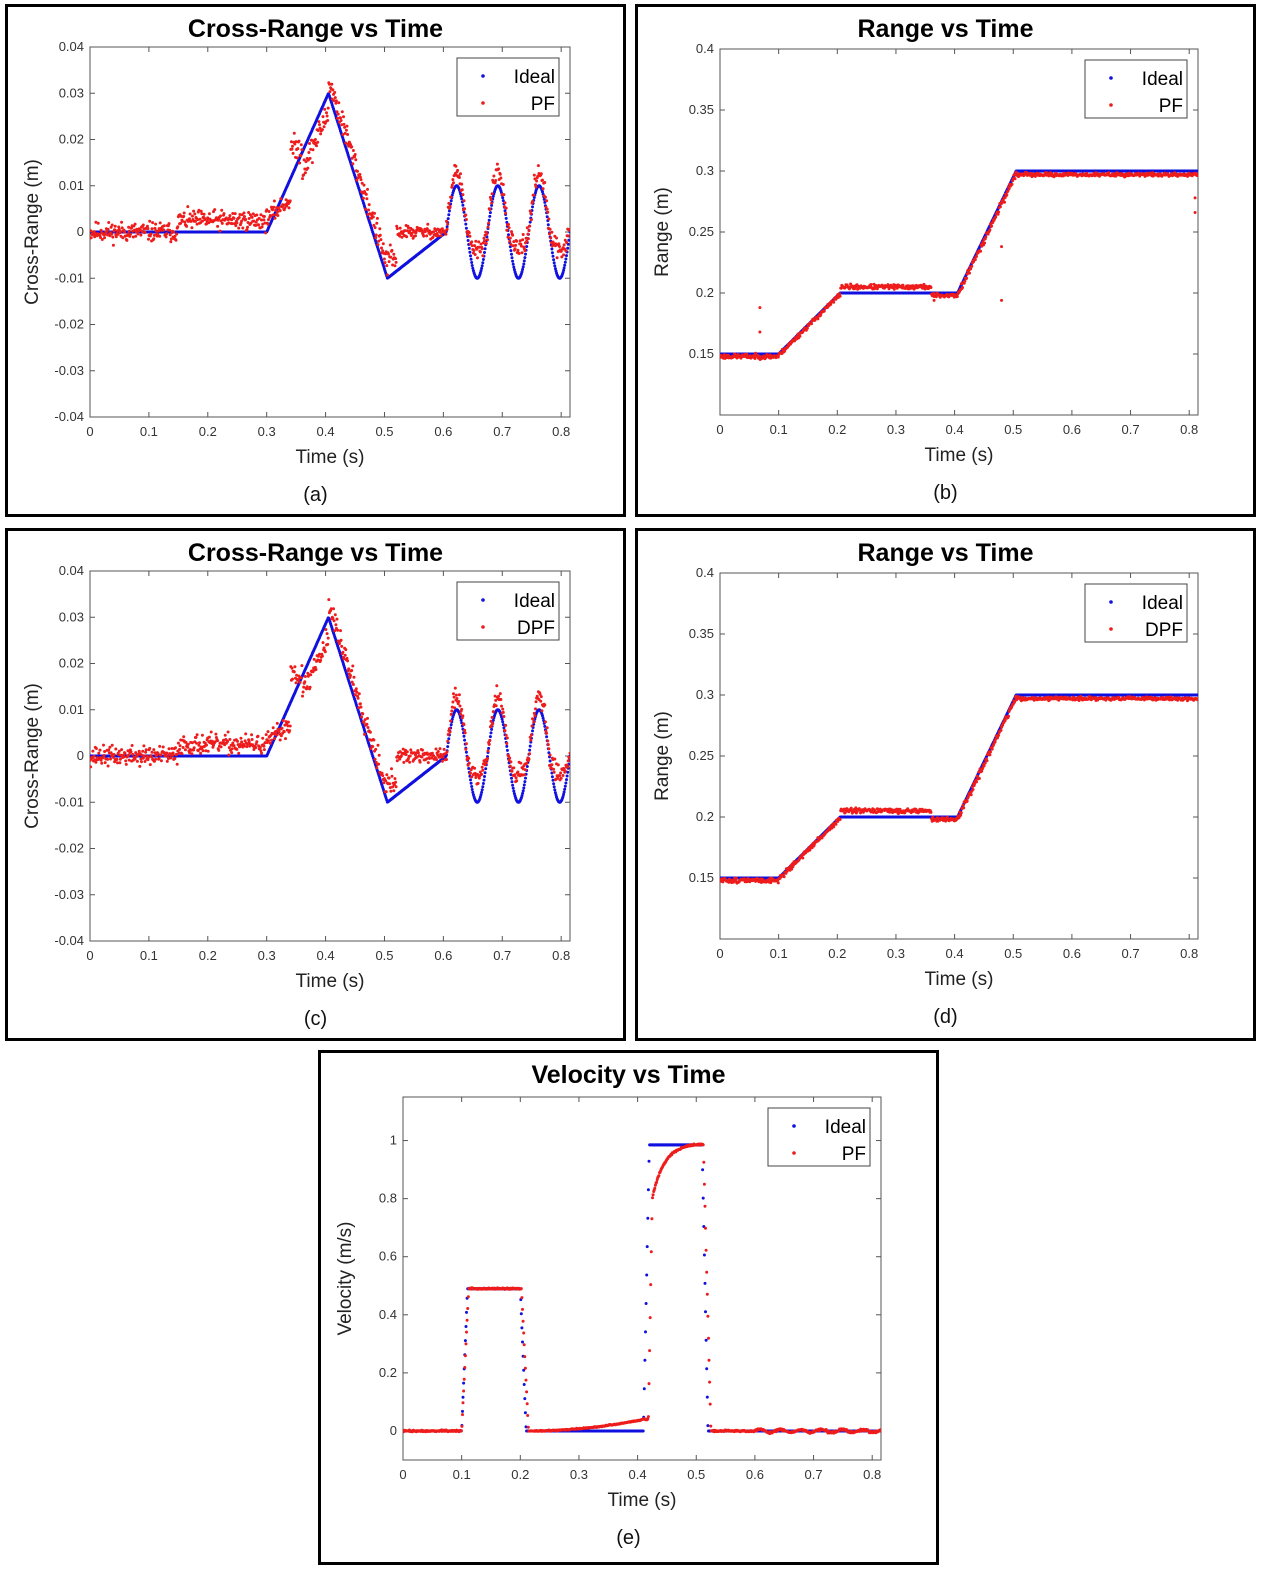  Describe the element at coordinates (315, 29) in the screenshot. I see `chart-title: Cross-Range vs Time` at that location.